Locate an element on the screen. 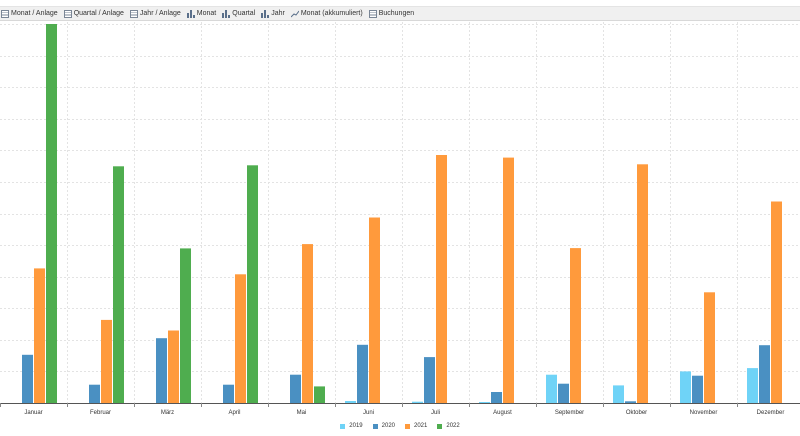  bar-2021-dezember is located at coordinates (776, 302).